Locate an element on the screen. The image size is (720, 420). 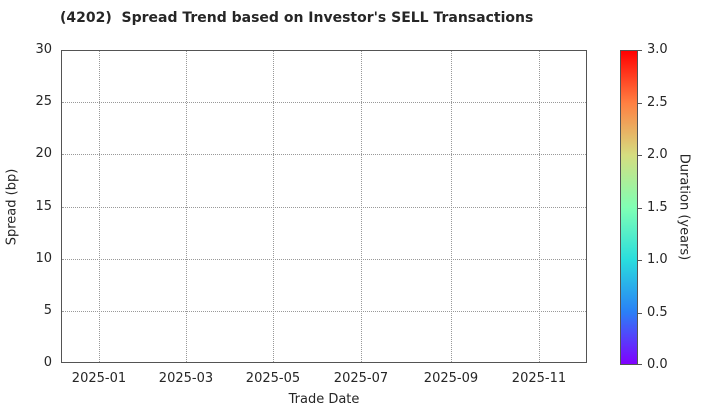
colorbar-tick-label: 0.5 is located at coordinates (657, 312).